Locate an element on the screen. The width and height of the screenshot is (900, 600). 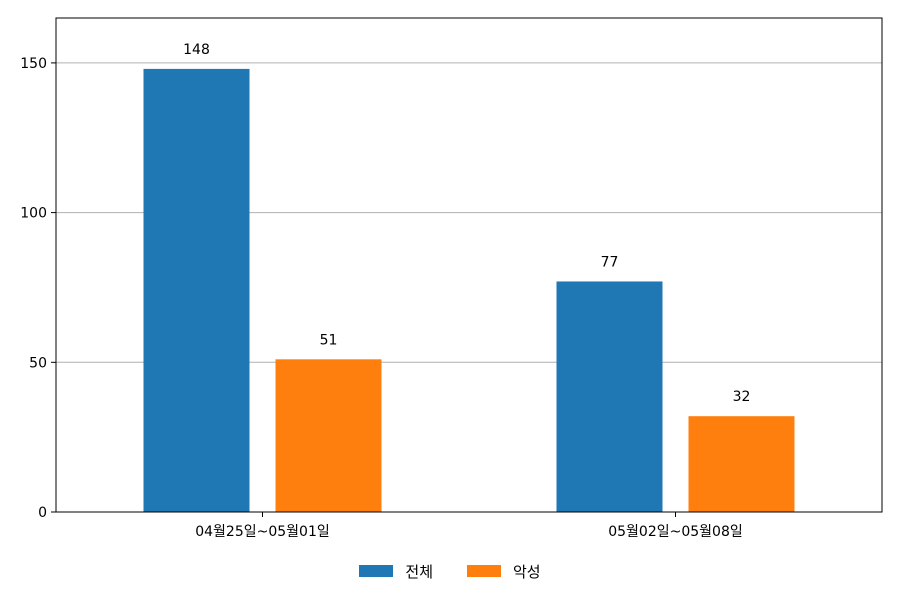
data-label-series1-cat0: 51 is located at coordinates (329, 340).